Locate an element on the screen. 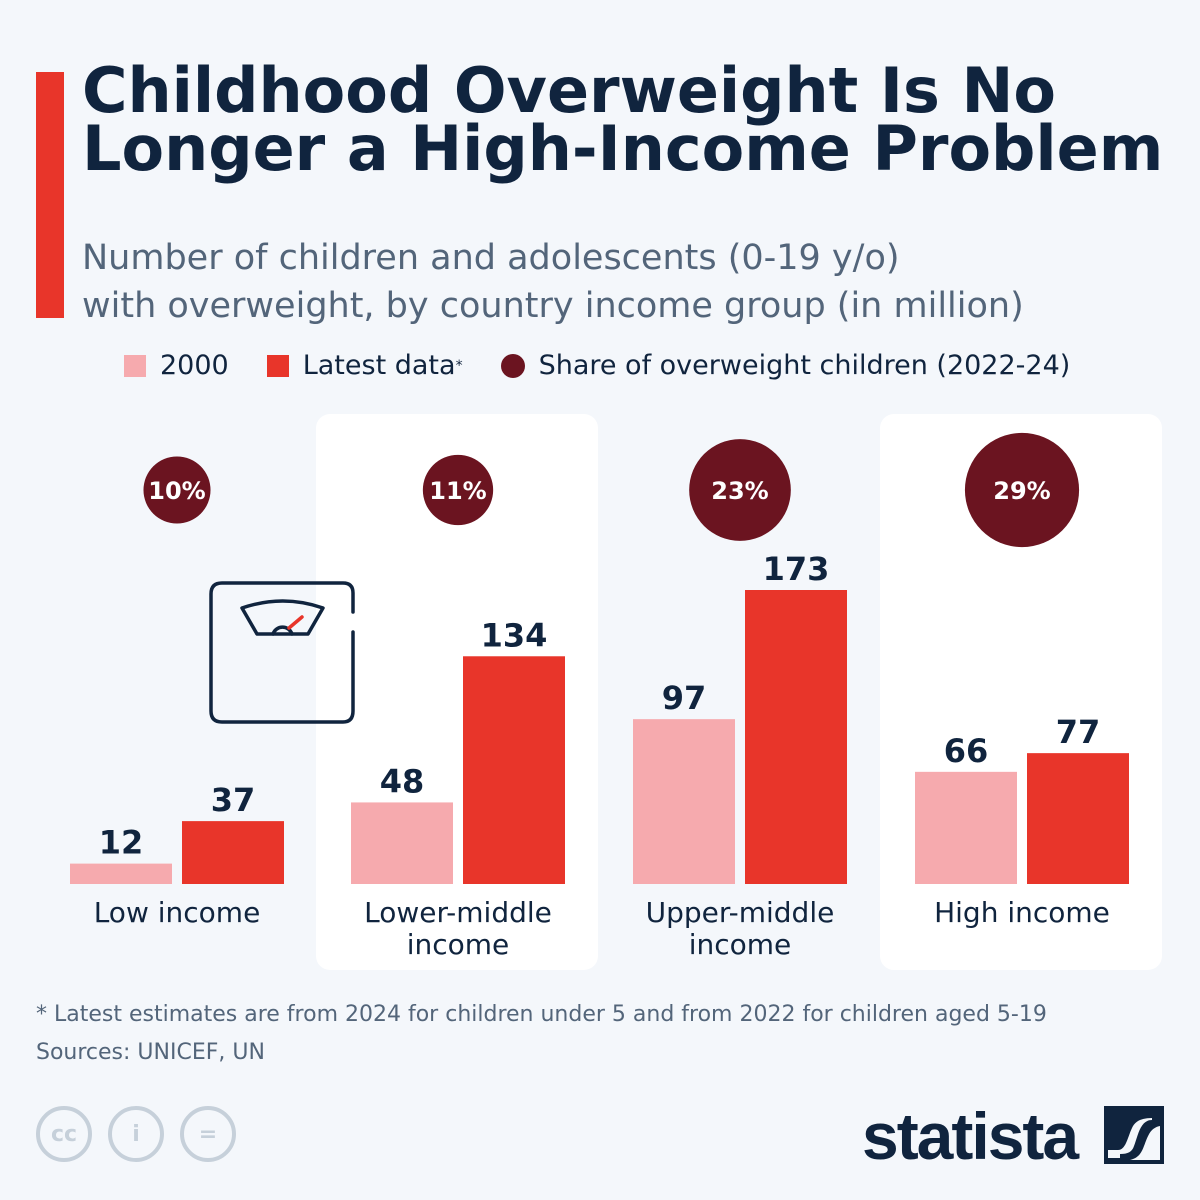 The height and width of the screenshot is (1200, 1200). data-label: 12 is located at coordinates (121, 843).